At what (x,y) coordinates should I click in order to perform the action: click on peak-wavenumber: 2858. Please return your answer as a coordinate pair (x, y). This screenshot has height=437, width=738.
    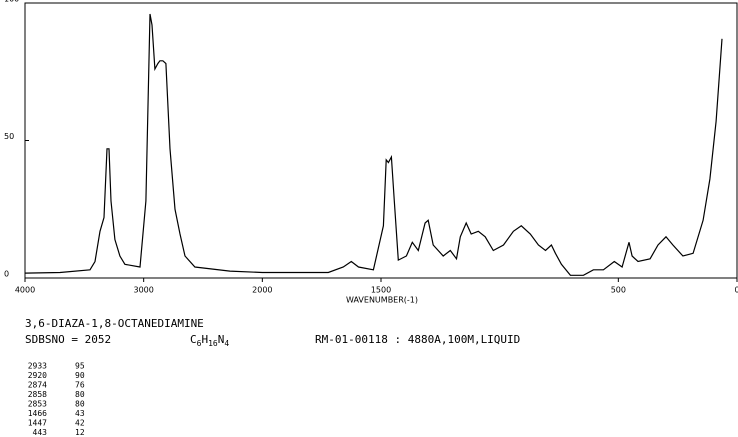
    Looking at the image, I should click on (37, 394).